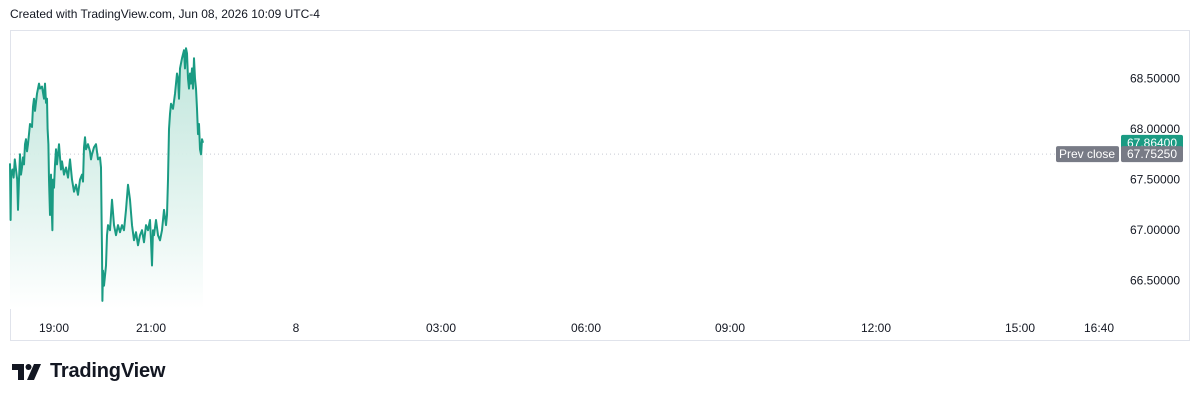 The width and height of the screenshot is (1200, 401). Describe the element at coordinates (1155, 230) in the screenshot. I see `y-tick-label: 67.00000` at that location.